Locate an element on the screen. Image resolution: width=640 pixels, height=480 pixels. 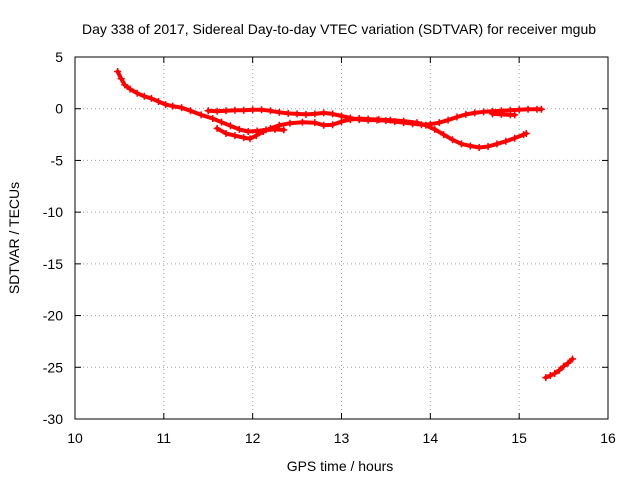
x-tick-label: 10 is located at coordinates (75, 438).